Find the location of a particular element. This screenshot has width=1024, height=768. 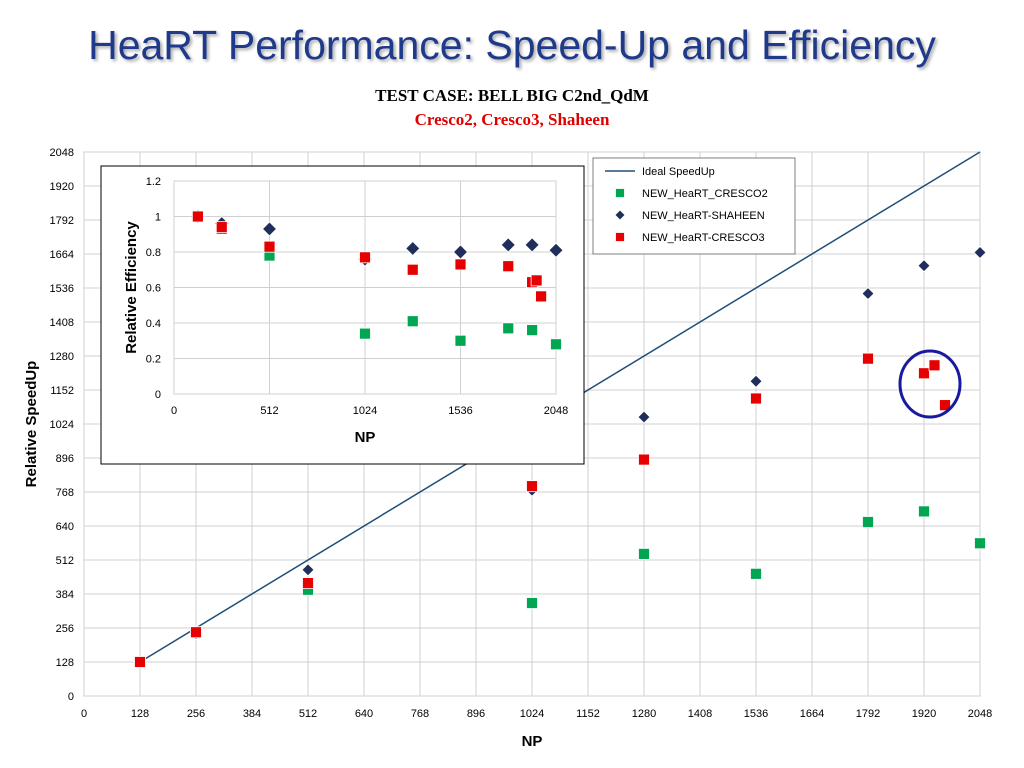

inset-x-tick-label: 1536 is located at coordinates (460, 411).